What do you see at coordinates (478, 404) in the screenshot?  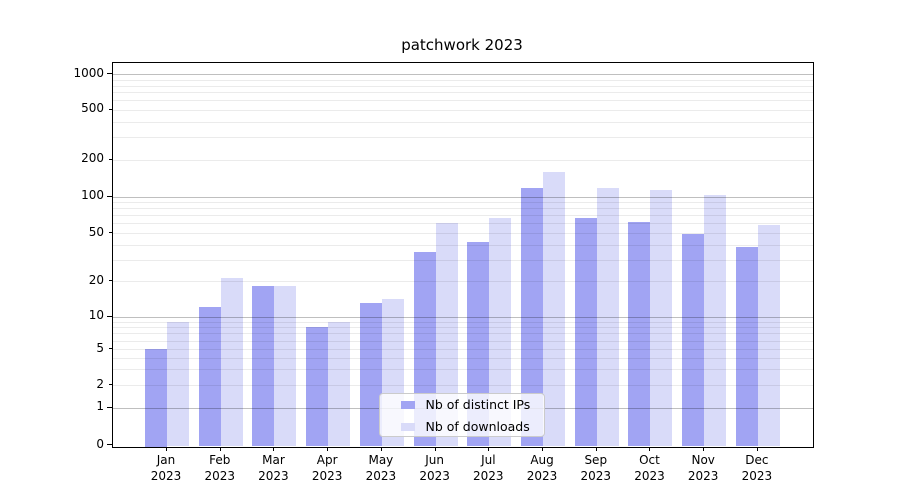 I see `legend-label-distinct-ips: Nb of distinct IPs` at bounding box center [478, 404].